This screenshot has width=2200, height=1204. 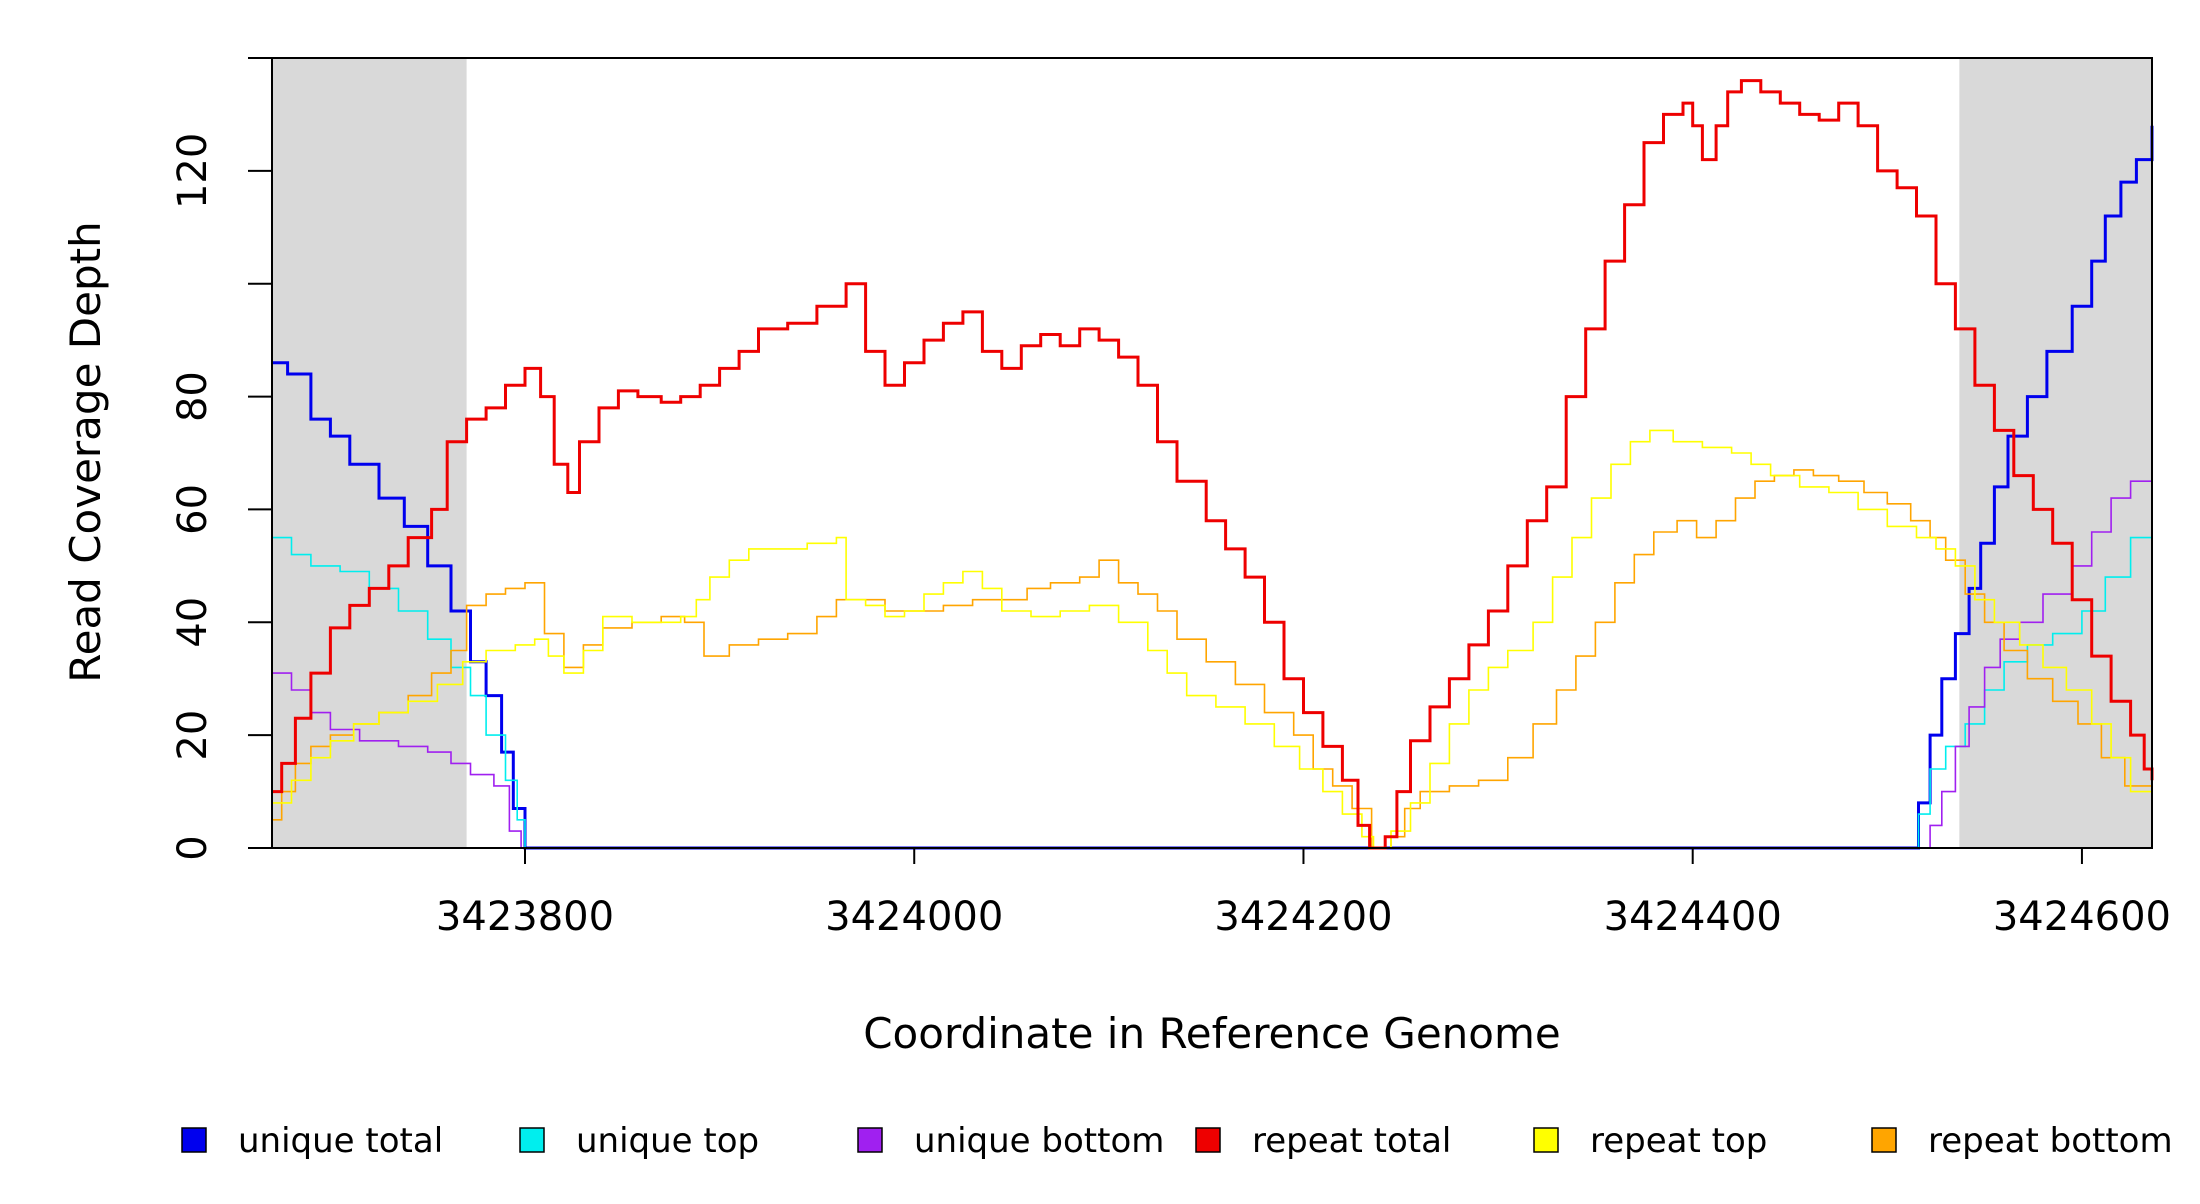 What do you see at coordinates (1212, 1033) in the screenshot?
I see `x-axis-title: Coordinate in Reference Genome` at bounding box center [1212, 1033].